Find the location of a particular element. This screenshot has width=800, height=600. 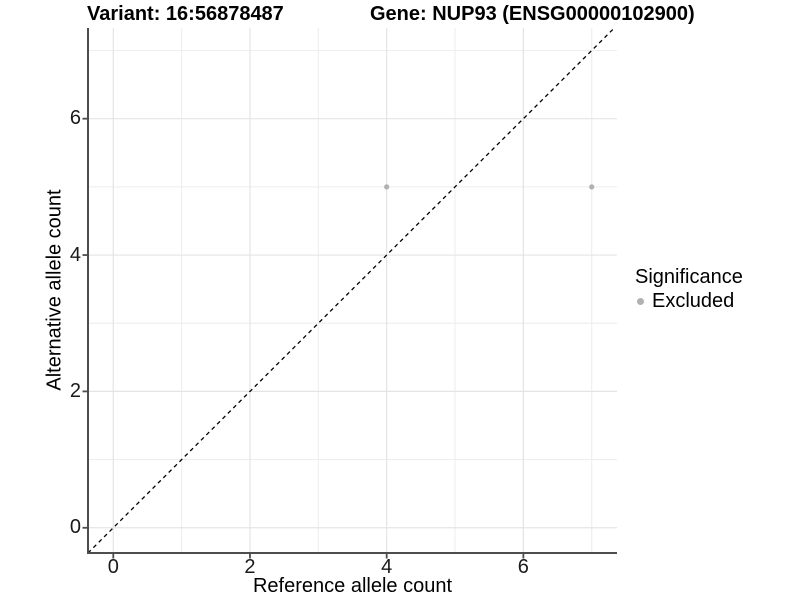

x-axis-title: Reference allele count is located at coordinates (352, 586).